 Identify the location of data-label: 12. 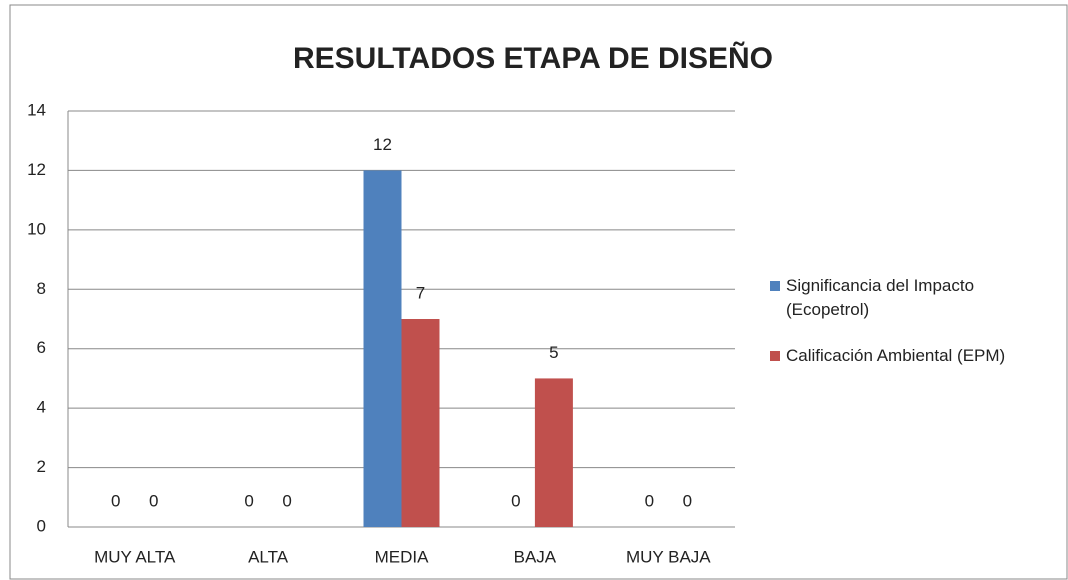
(382, 144).